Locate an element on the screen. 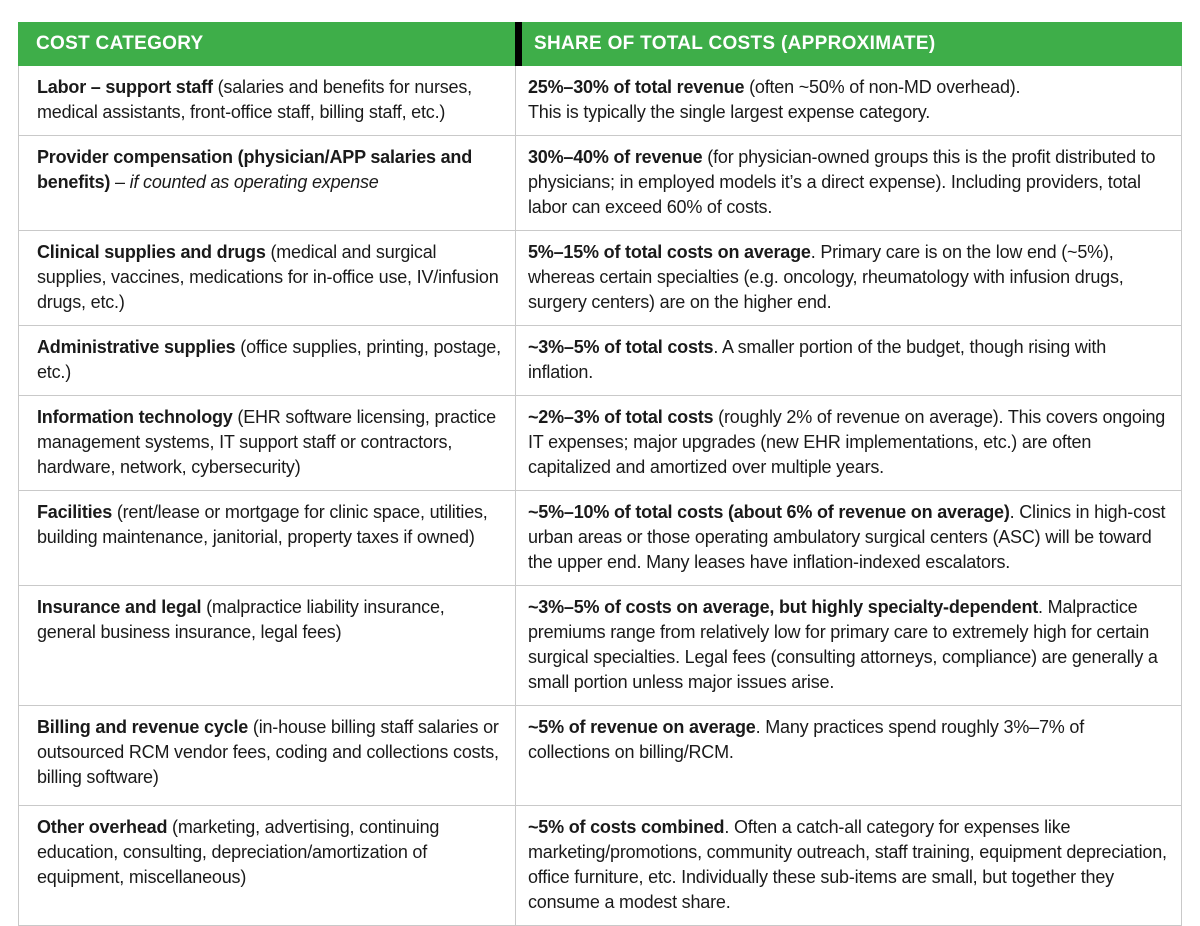 The height and width of the screenshot is (926, 1200). category-name: Information technology is located at coordinates (135, 417).